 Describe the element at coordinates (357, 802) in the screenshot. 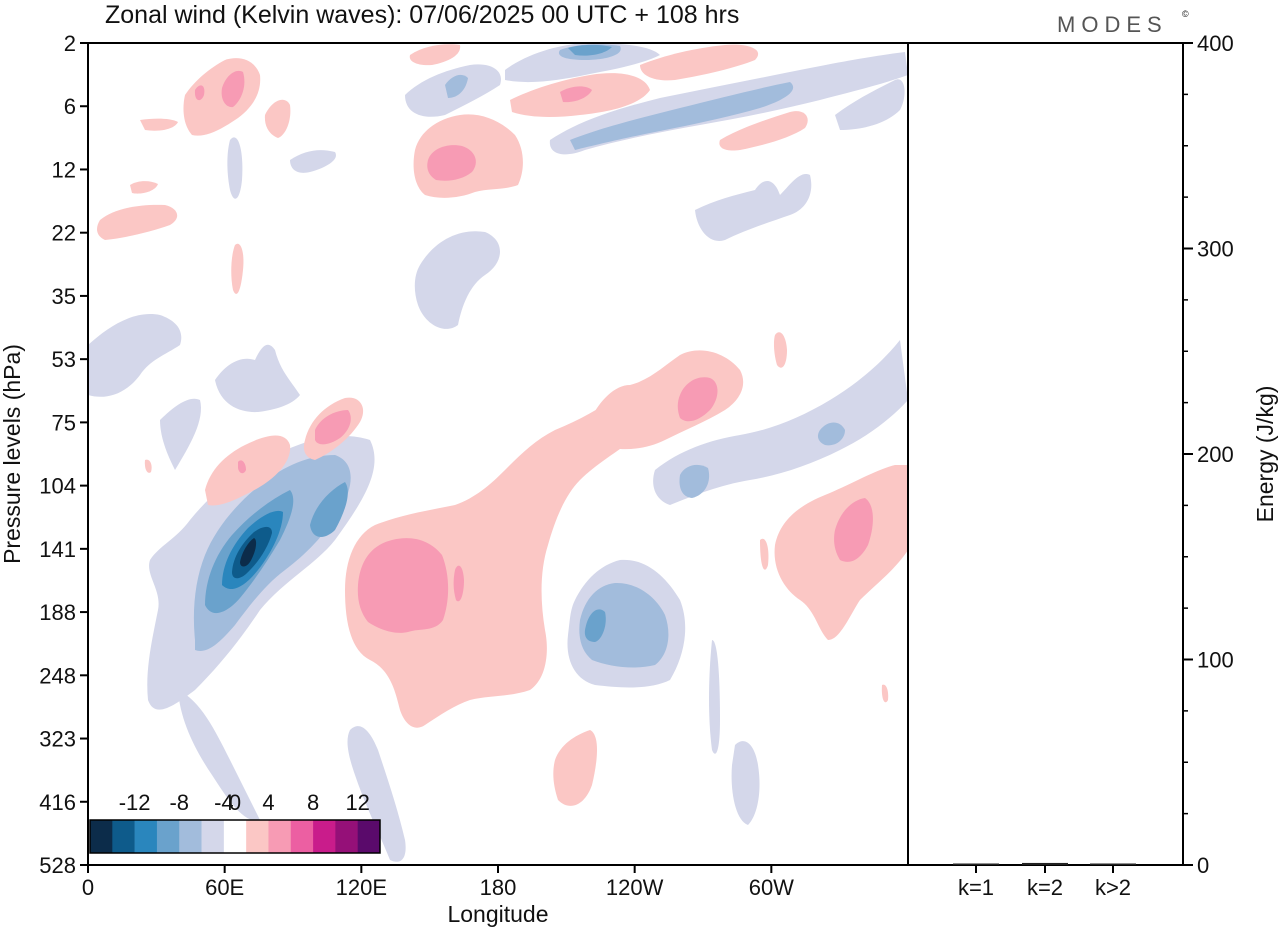

I see `colorbar-tick-label: 12` at that location.